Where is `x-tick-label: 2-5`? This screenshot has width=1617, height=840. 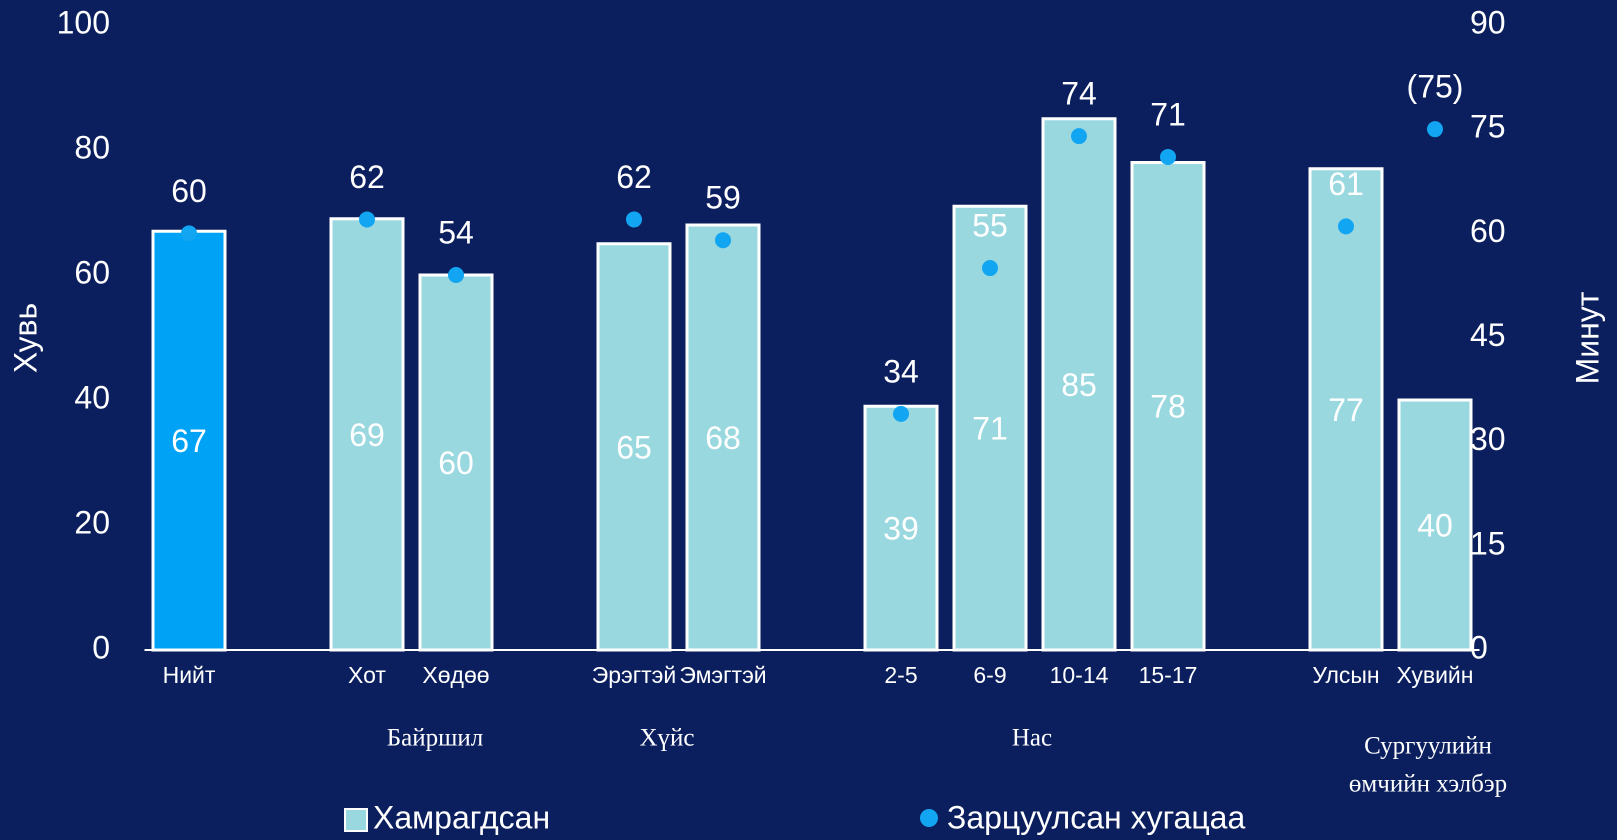
x-tick-label: 2-5 is located at coordinates (900, 675).